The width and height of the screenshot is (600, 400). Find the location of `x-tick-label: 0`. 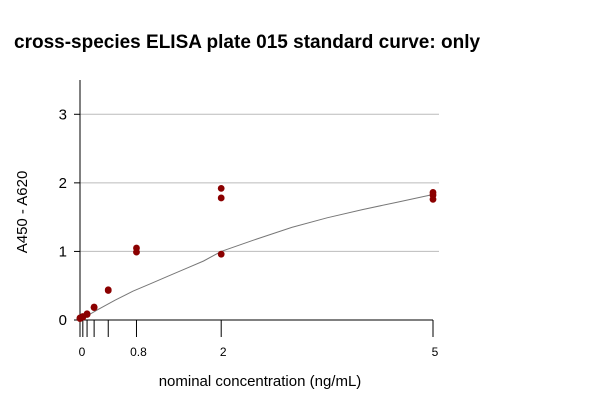

x-tick-label: 0 is located at coordinates (82, 352).